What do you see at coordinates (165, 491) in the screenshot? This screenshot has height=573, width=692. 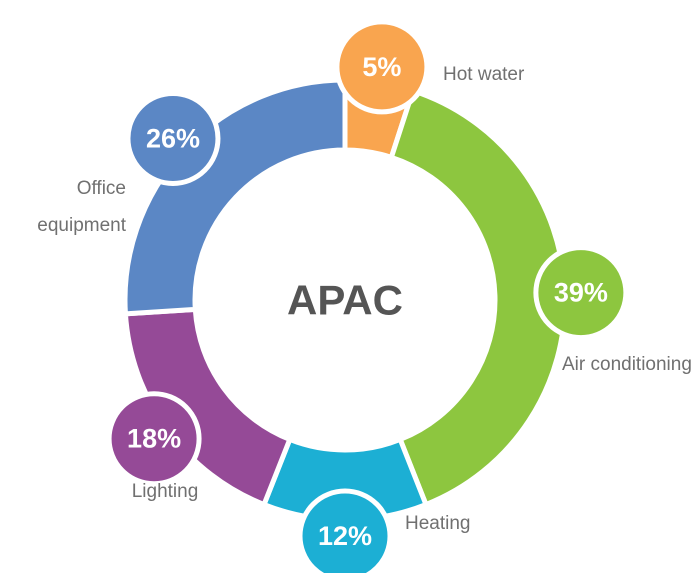 I see `category-label: Lighting` at bounding box center [165, 491].